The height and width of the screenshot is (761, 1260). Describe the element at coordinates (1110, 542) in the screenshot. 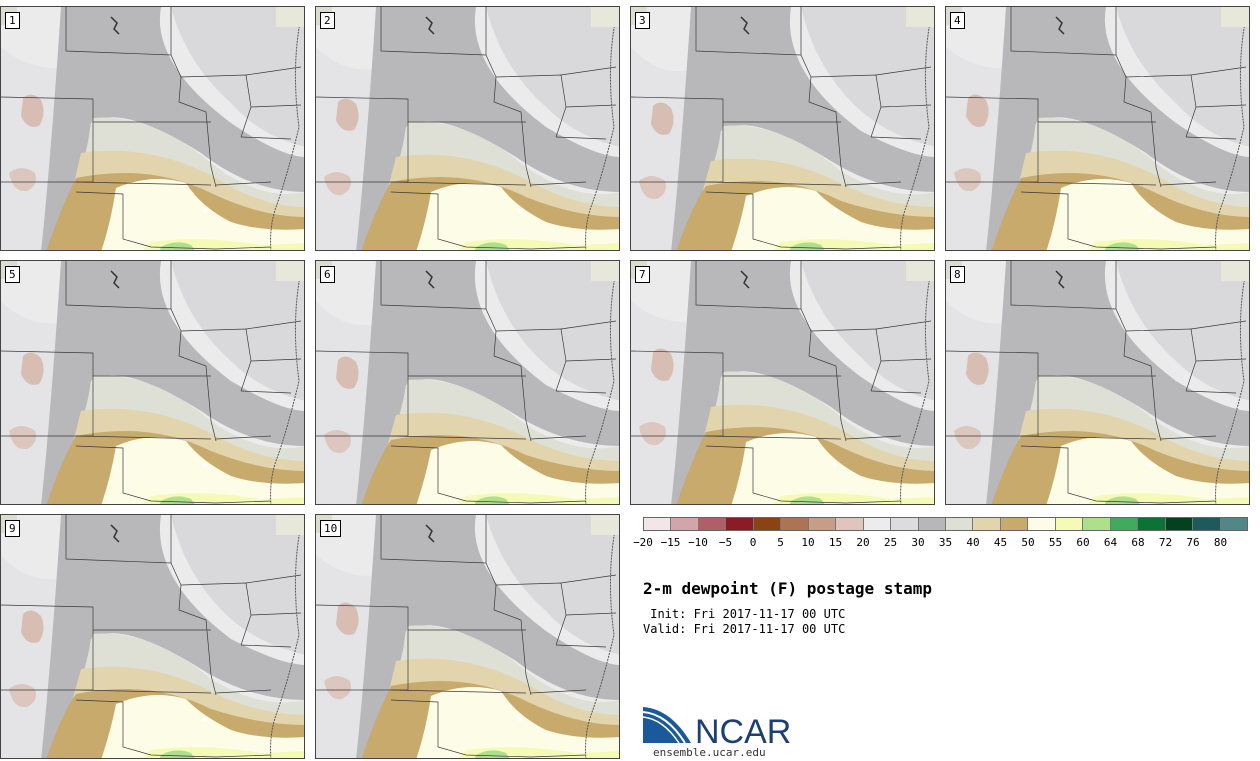

I see `colorbar-tick-label: 64` at that location.